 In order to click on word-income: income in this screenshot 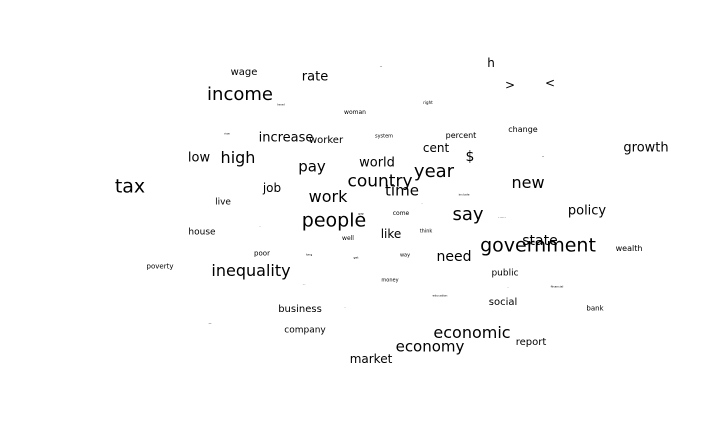, I will do `click(240, 94)`.